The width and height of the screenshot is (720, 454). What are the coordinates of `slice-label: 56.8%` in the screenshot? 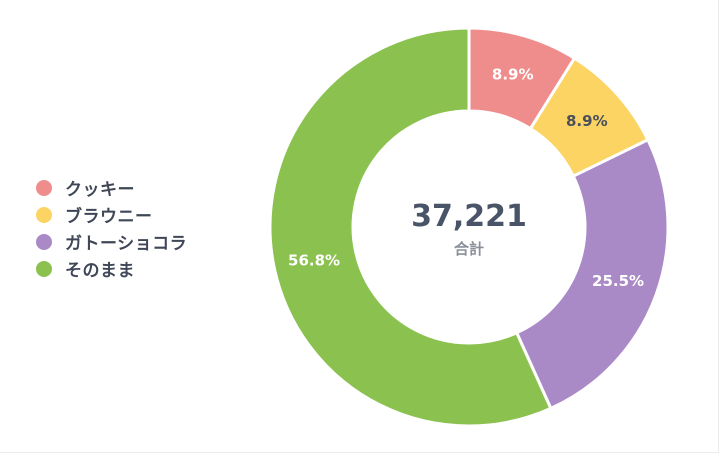 It's located at (314, 260).